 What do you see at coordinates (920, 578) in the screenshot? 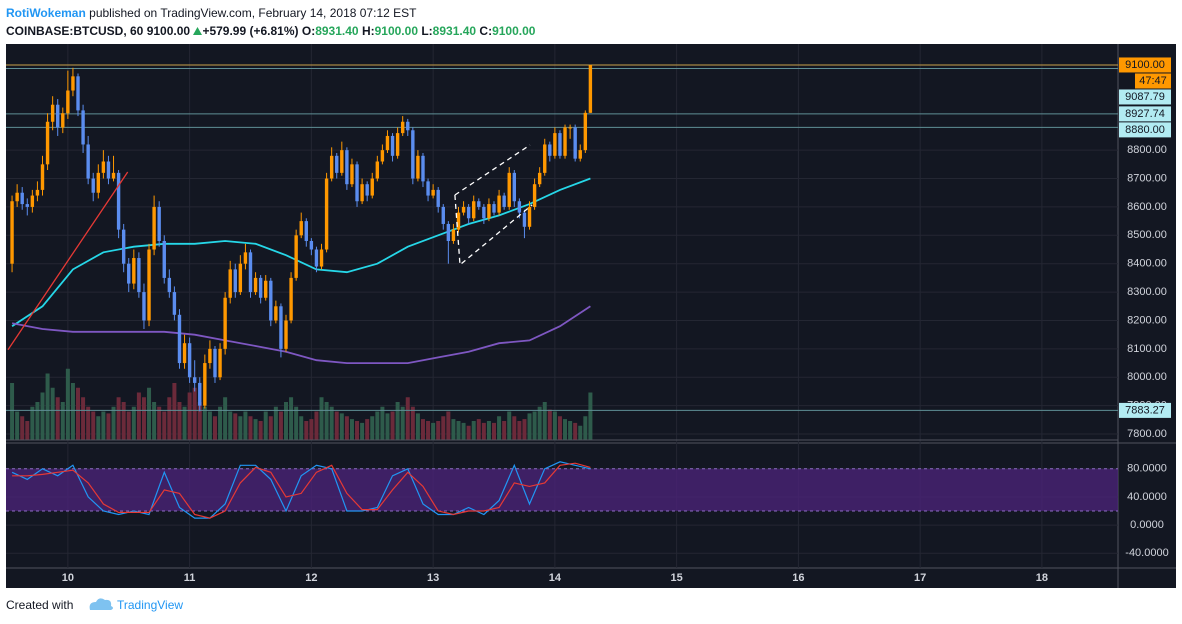
I see `x-tick-label: 17` at bounding box center [920, 578].